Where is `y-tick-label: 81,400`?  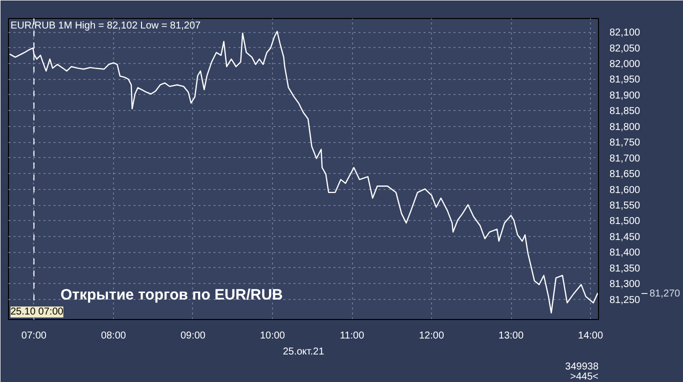
y-tick-label: 81,400 is located at coordinates (625, 253).